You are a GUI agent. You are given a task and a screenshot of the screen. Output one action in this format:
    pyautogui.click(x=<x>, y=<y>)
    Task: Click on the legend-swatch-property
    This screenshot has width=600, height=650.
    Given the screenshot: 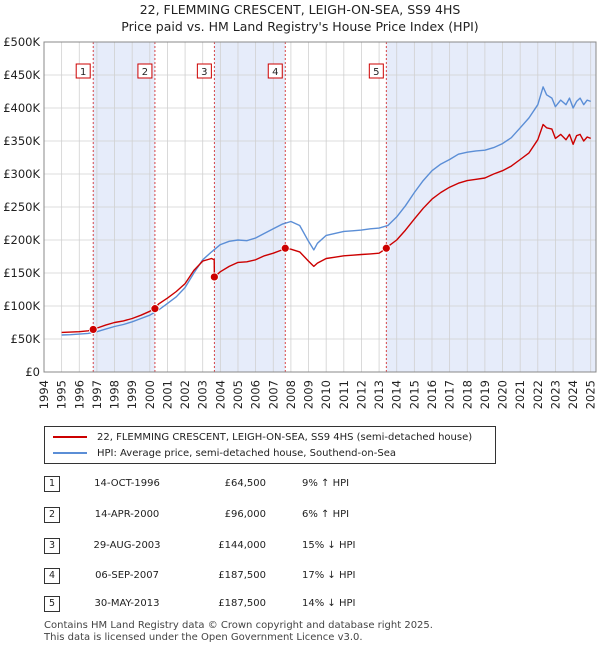 What is the action you would take?
    pyautogui.click(x=70, y=437)
    